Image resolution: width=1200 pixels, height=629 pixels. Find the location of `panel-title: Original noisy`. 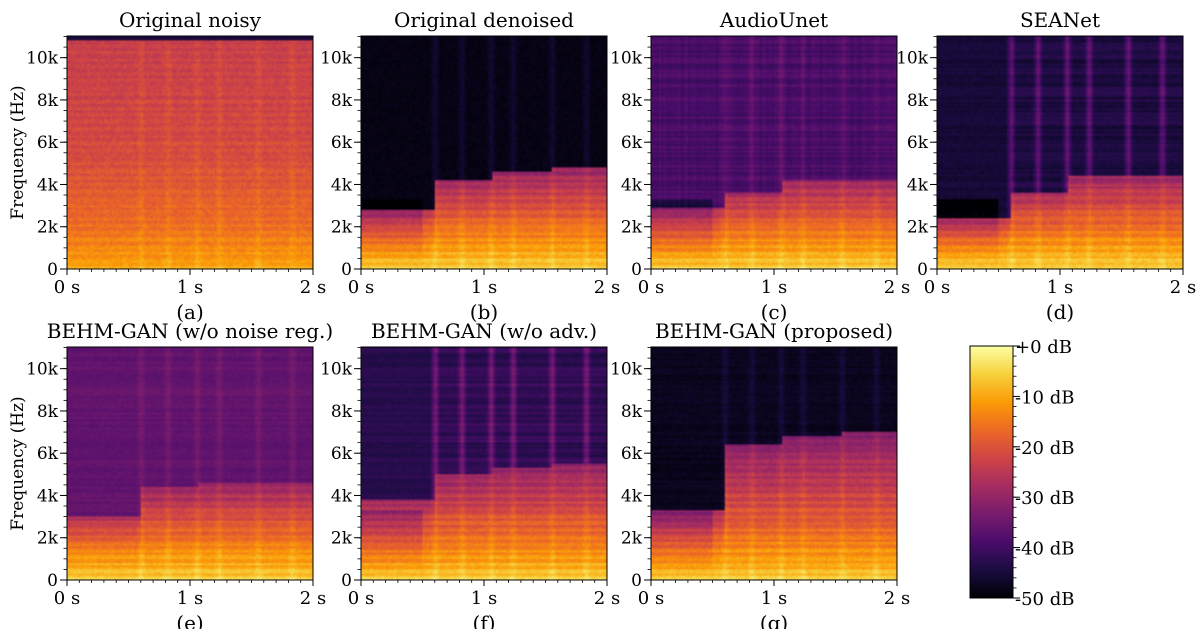

panel-title: Original noisy is located at coordinates (190, 20).